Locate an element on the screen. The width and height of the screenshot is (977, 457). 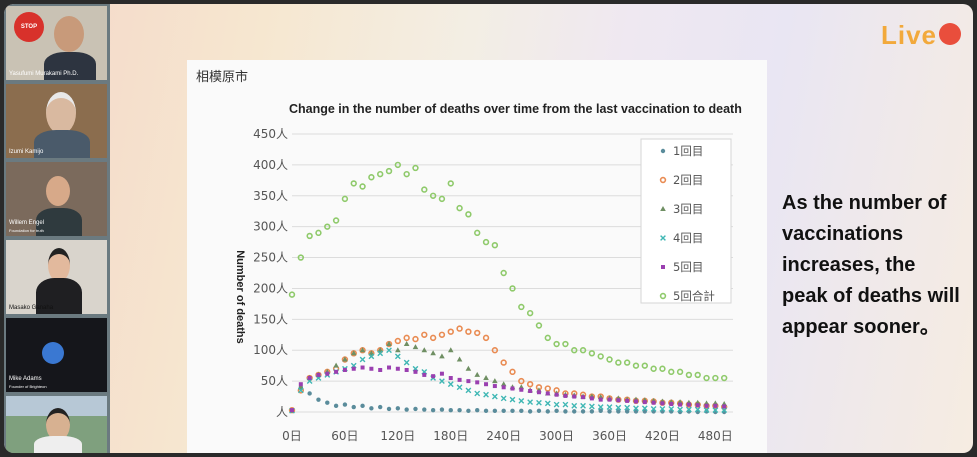
participant-tile: Willem Engel Foundation for truth is located at coordinates (56, 199).